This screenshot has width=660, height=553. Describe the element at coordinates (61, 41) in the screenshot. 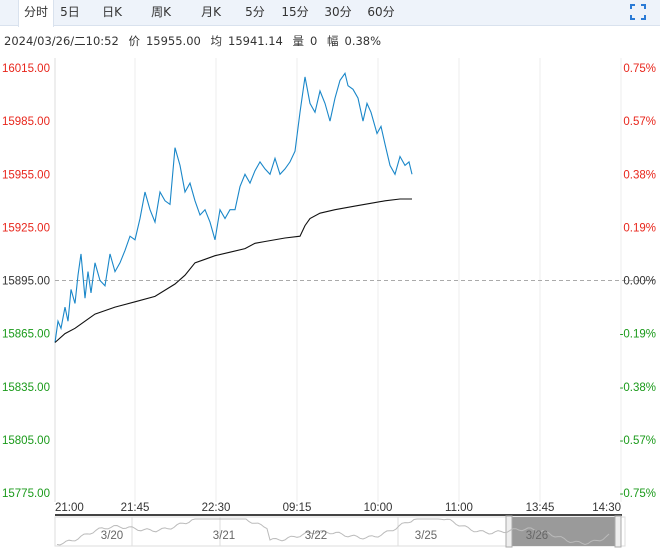

I see `datetime: 2024/03/26/二10:52` at that location.